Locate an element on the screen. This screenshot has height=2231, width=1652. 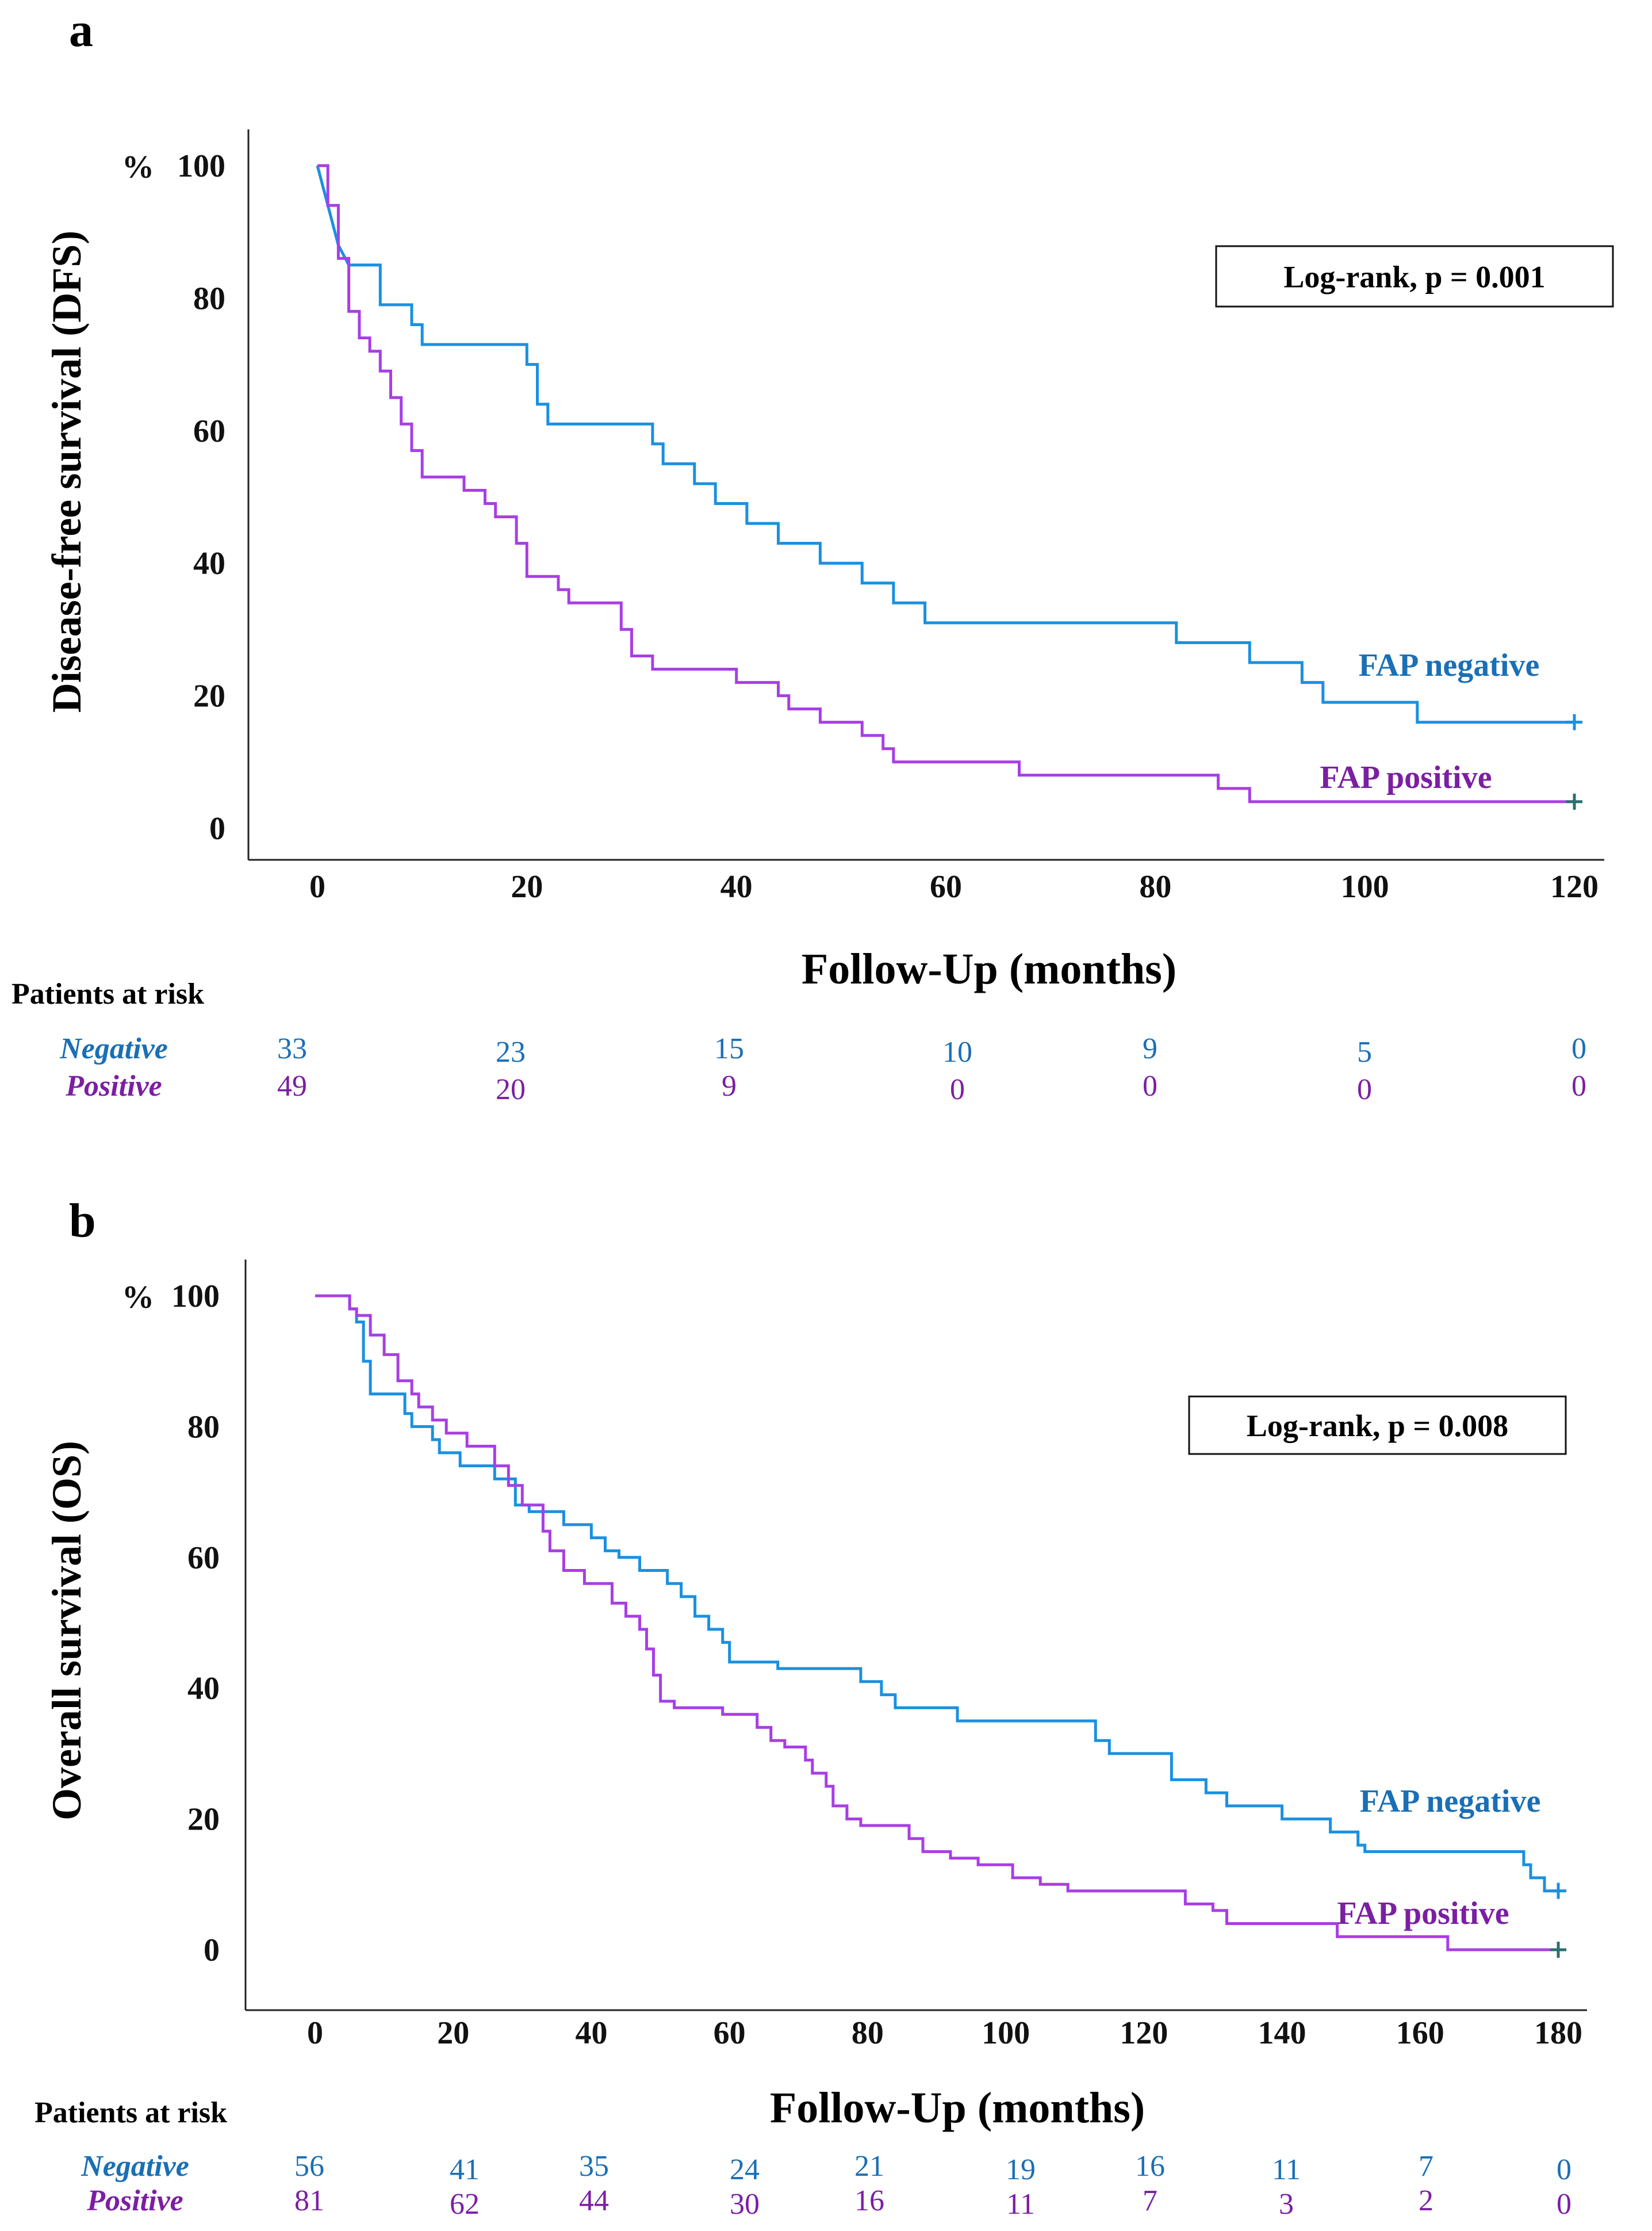
y-axis-title: Overall survival (OS) is located at coordinates (67, 1630).